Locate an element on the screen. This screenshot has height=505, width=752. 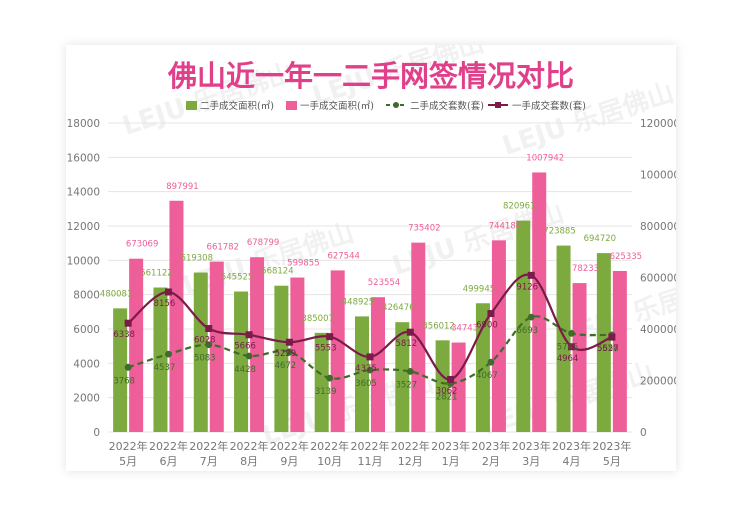
right-axis-tick: 200000 is located at coordinates (658, 382).